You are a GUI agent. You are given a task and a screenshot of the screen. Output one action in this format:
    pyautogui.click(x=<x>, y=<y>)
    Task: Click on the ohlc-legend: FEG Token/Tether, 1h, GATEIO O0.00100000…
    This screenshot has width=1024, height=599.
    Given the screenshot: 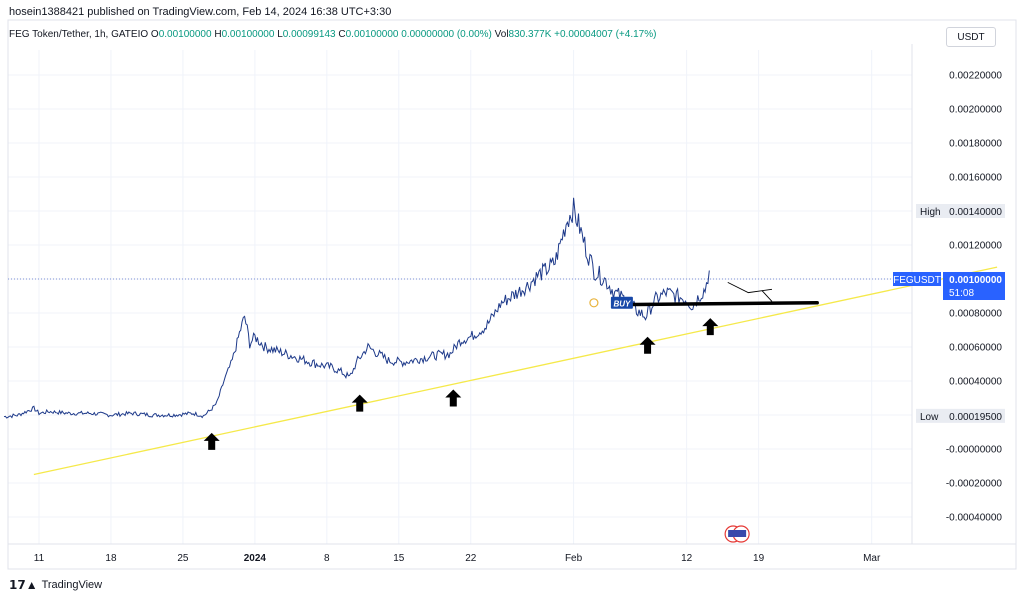 What is the action you would take?
    pyautogui.click(x=332, y=34)
    